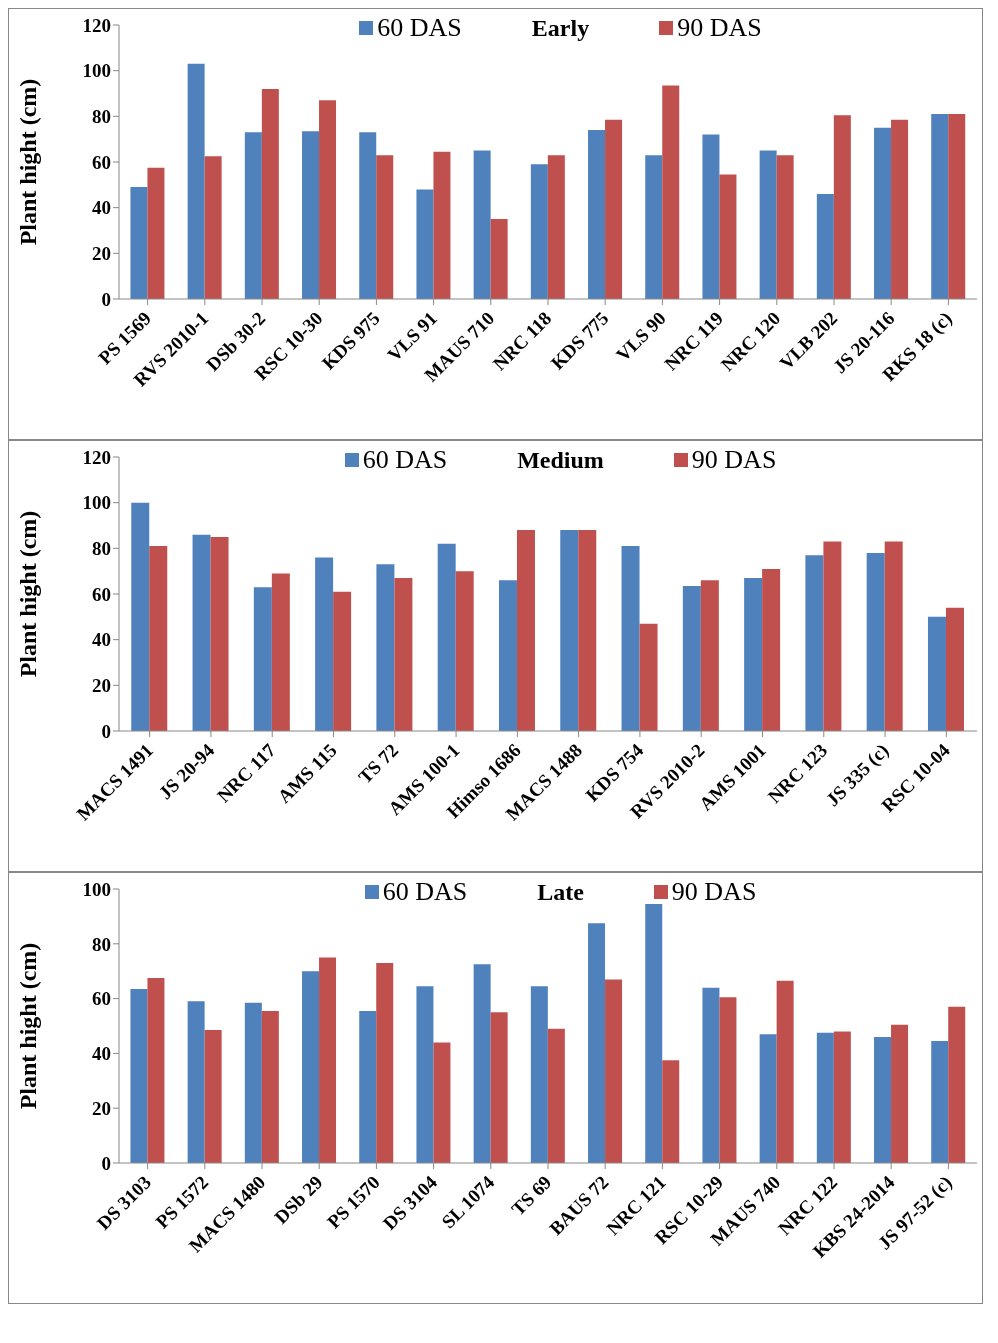 The image size is (998, 1343). What do you see at coordinates (560, 460) in the screenshot?
I see `chart-title: Medium` at bounding box center [560, 460].